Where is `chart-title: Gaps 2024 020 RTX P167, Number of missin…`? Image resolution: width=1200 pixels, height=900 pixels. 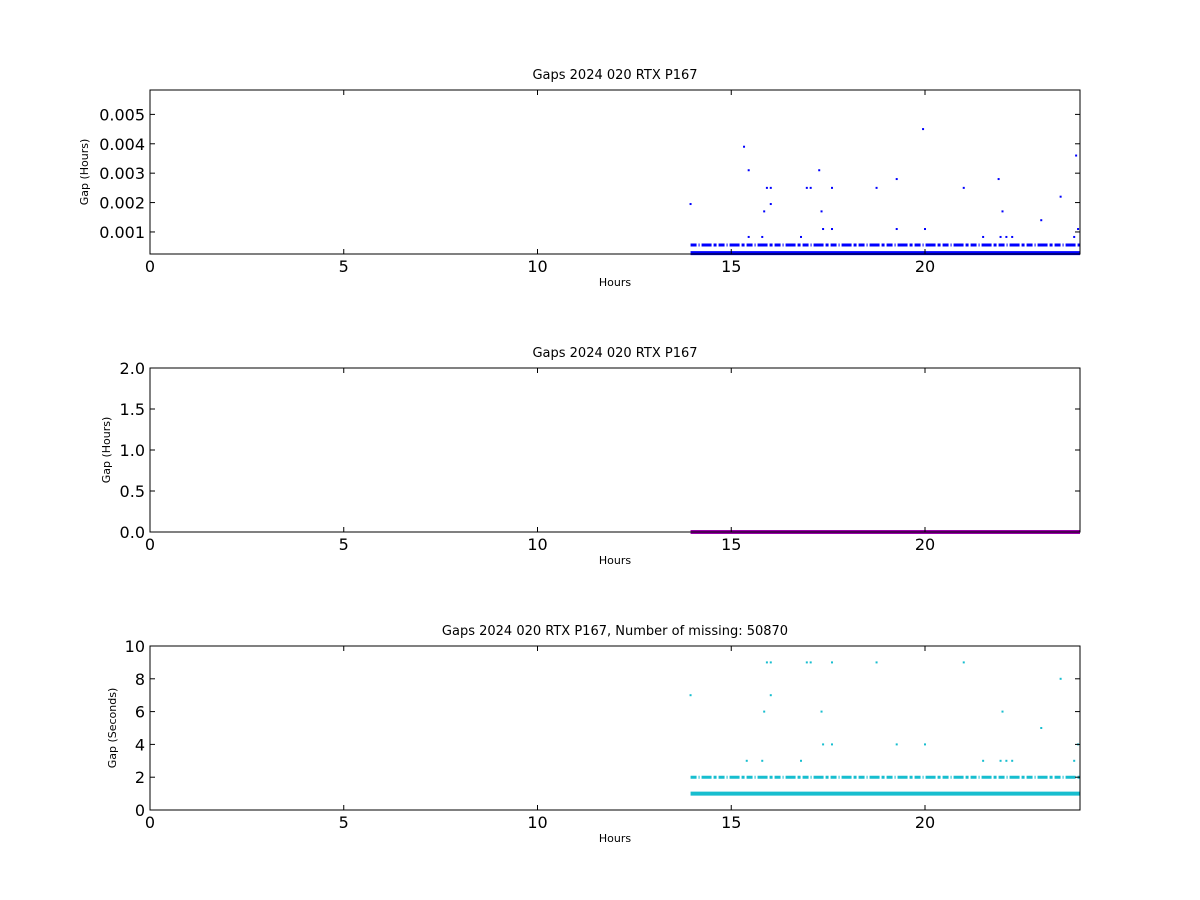 chart-title: Gaps 2024 020 RTX P167, Number of missin… is located at coordinates (615, 631).